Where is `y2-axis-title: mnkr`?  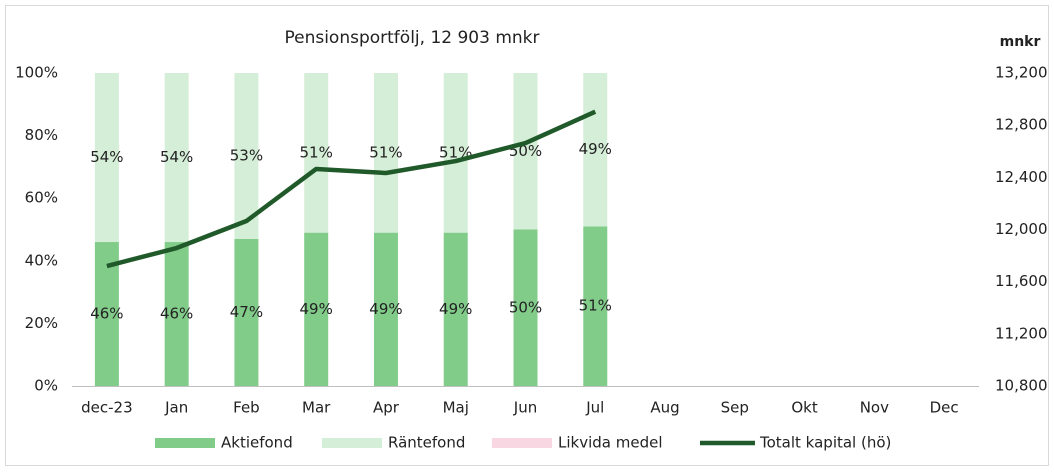 y2-axis-title: mnkr is located at coordinates (1020, 42).